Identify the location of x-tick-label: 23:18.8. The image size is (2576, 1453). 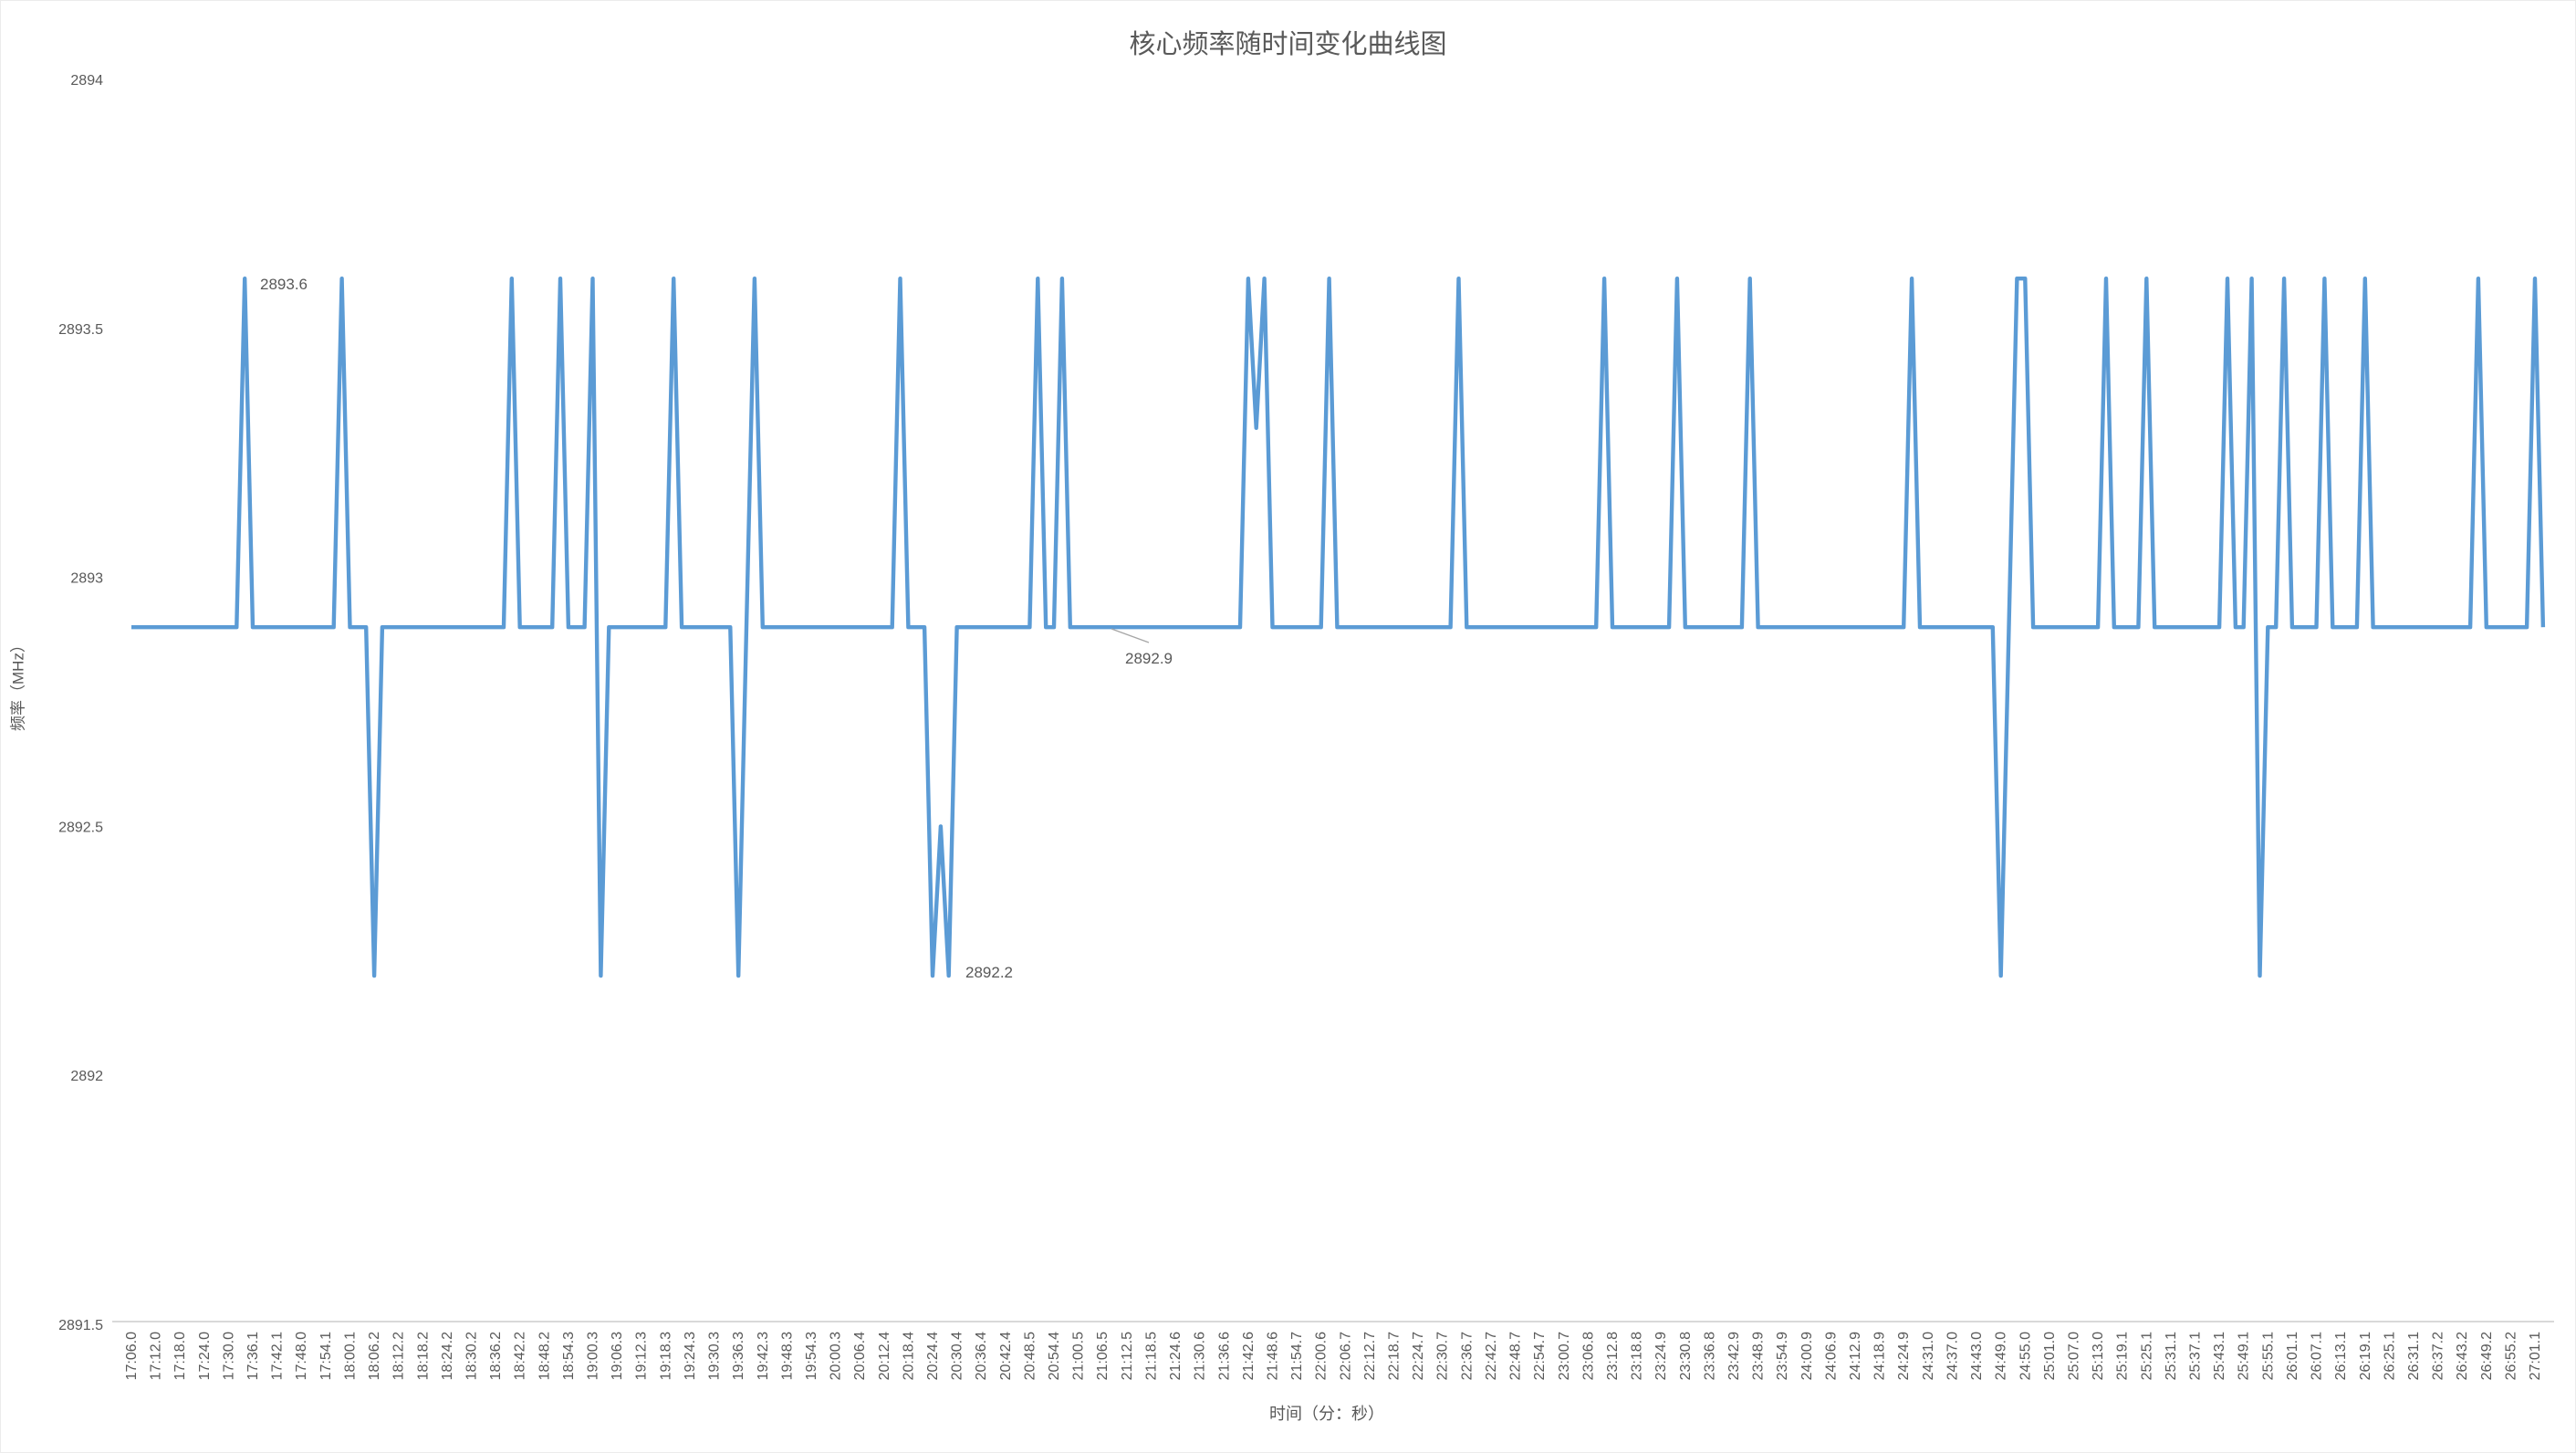
(1637, 1356).